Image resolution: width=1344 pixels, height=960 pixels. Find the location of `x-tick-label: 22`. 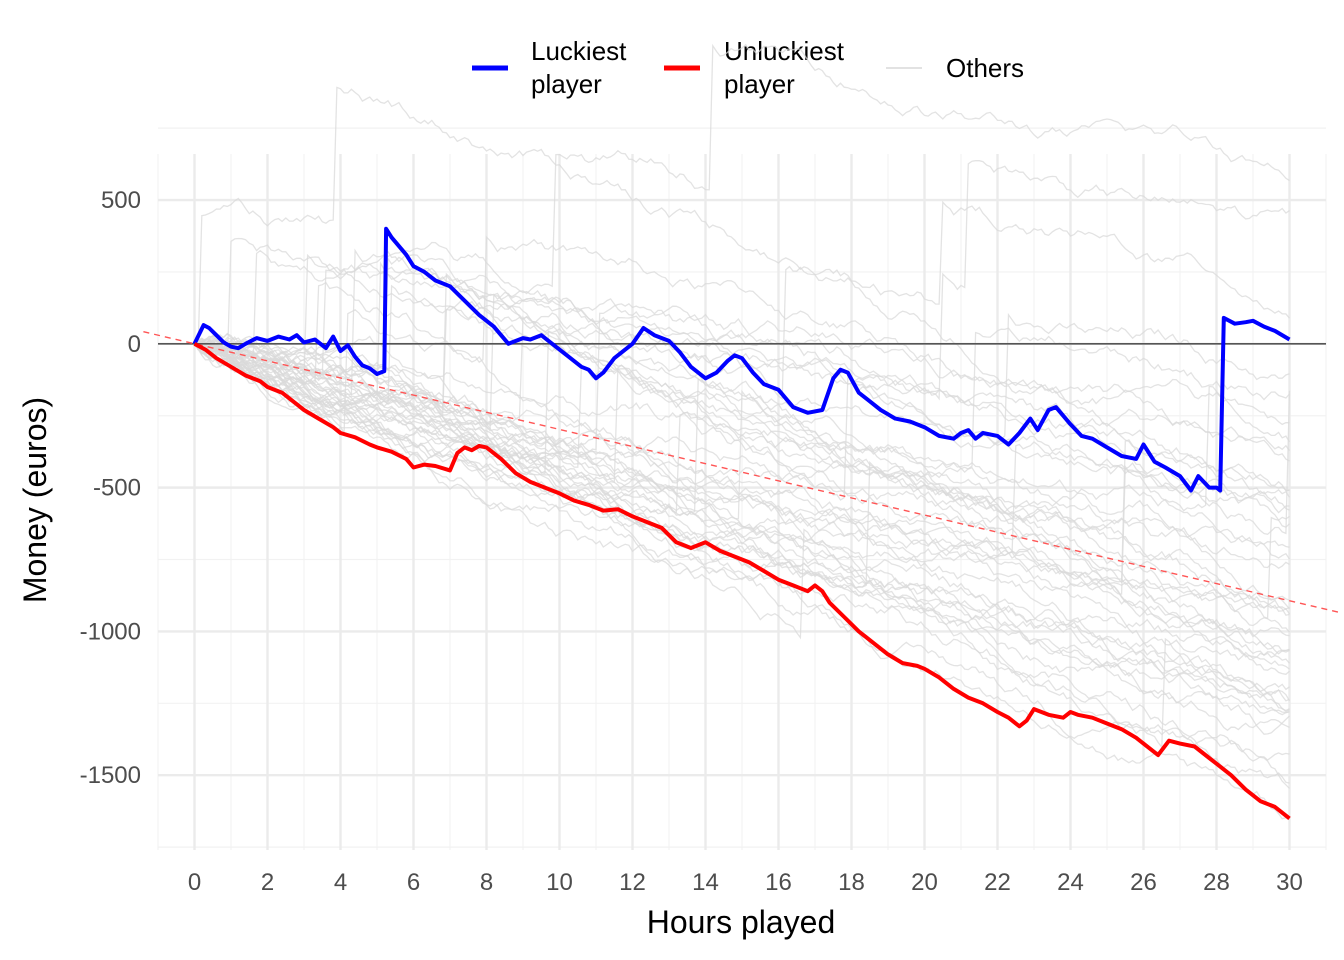

x-tick-label: 22 is located at coordinates (997, 882).